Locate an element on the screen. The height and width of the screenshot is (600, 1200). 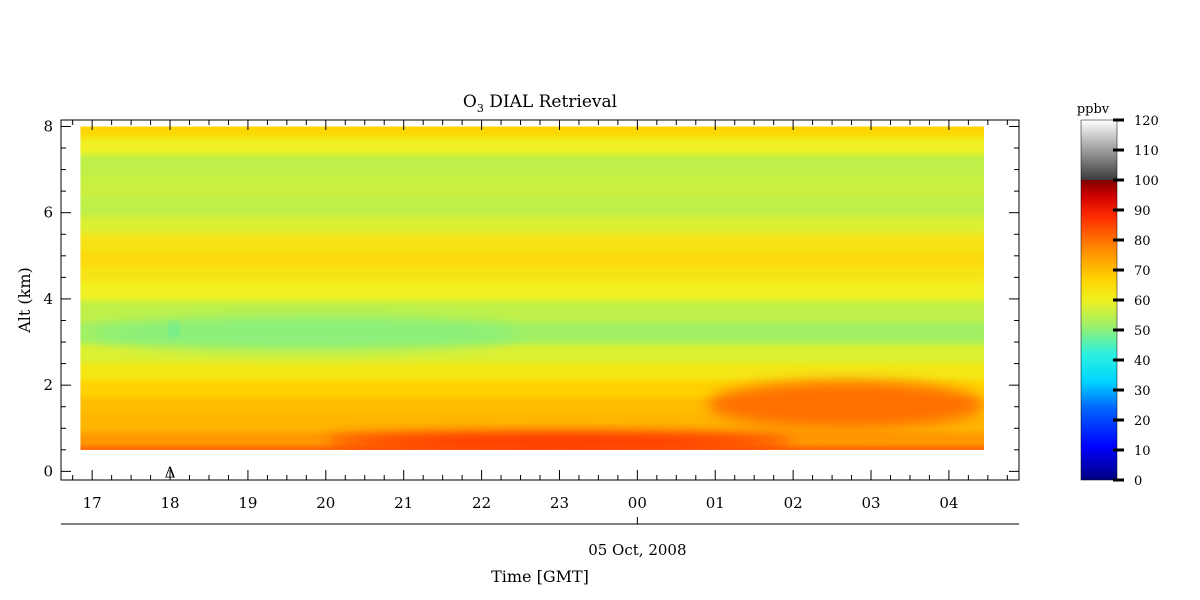
colorbar-tick-label: 120 is located at coordinates (1146, 121).